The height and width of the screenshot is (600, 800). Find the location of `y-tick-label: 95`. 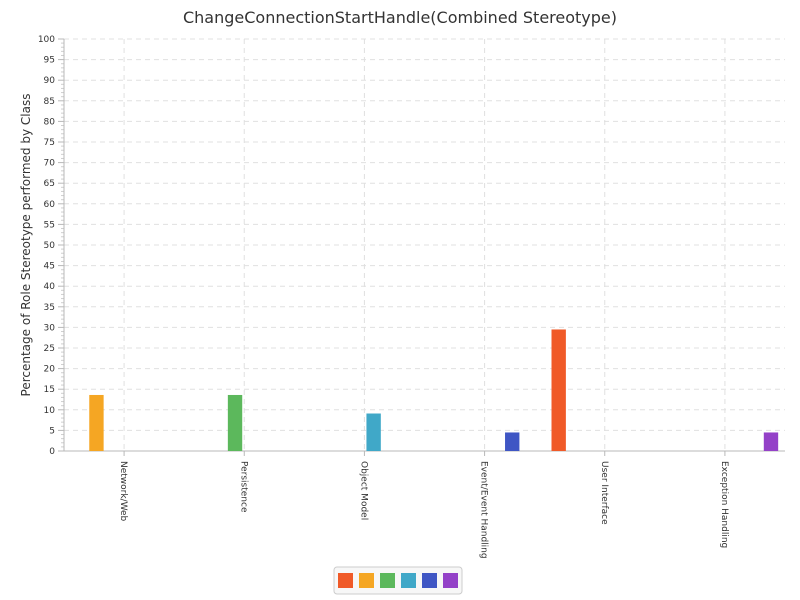

y-tick-label: 95 is located at coordinates (49, 61).